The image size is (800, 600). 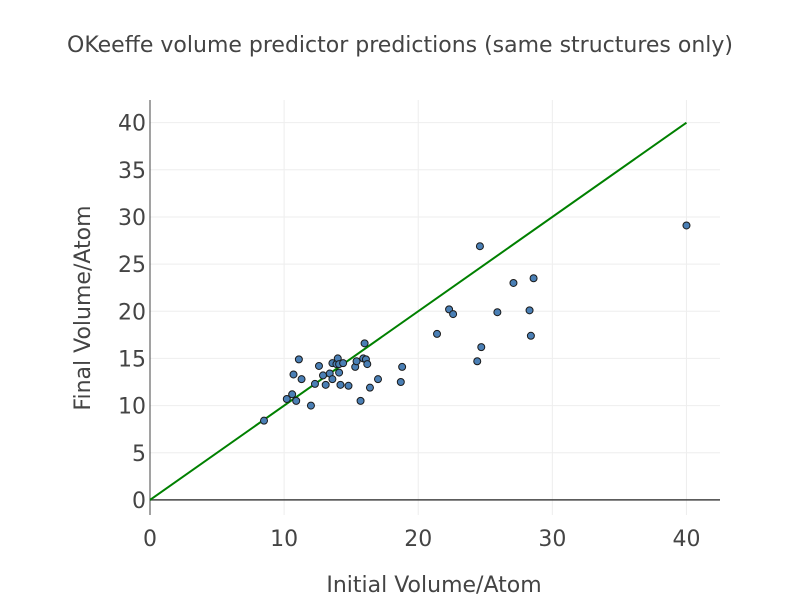 What do you see at coordinates (132, 218) in the screenshot?
I see `y-tick-label: 30` at bounding box center [132, 218].